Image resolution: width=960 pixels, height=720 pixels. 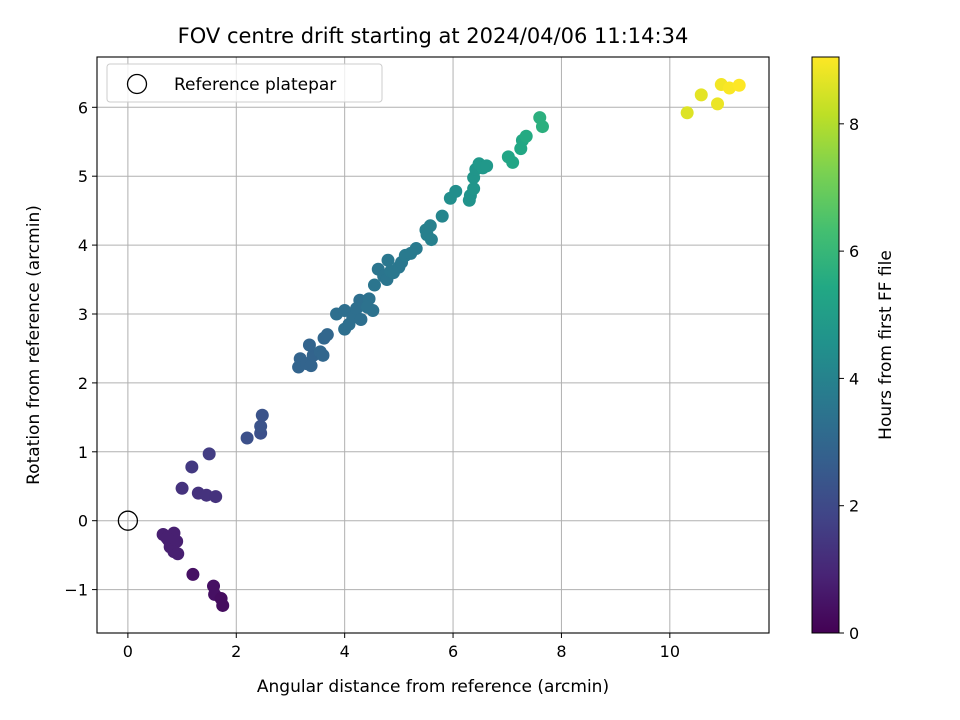 I want to click on x-axis-label: Angular distance from reference (arcmin), so click(x=433, y=687).